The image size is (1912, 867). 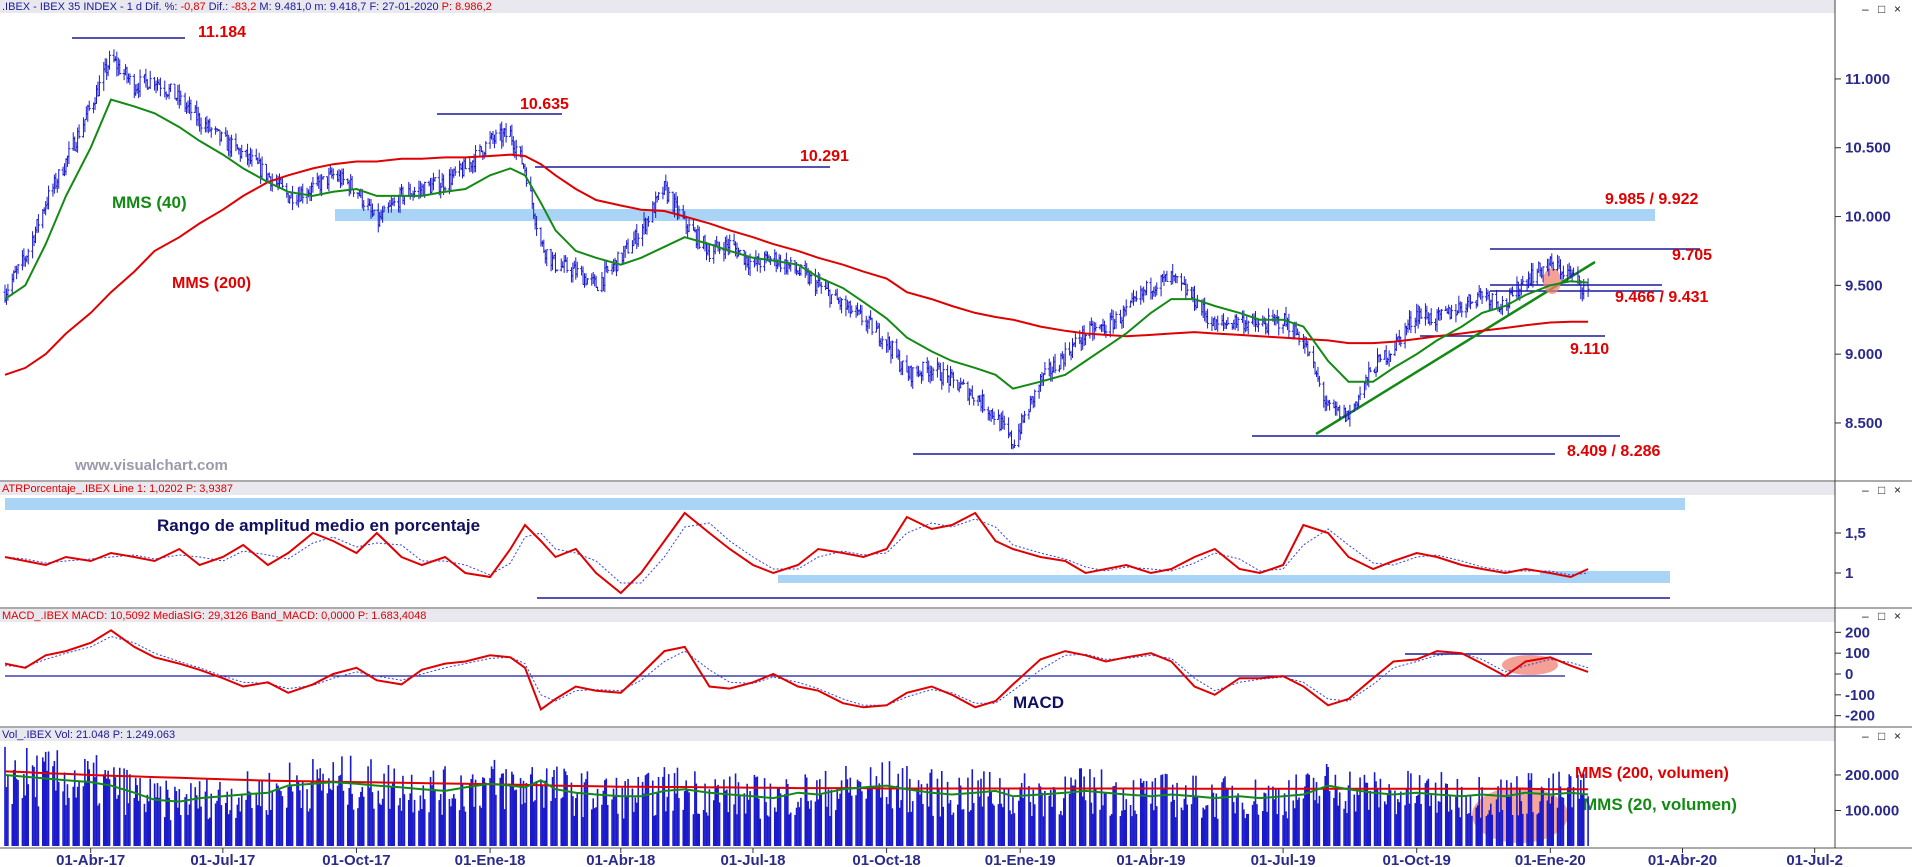 What do you see at coordinates (1867, 79) in the screenshot?
I see `y-tick-label: 11.000` at bounding box center [1867, 79].